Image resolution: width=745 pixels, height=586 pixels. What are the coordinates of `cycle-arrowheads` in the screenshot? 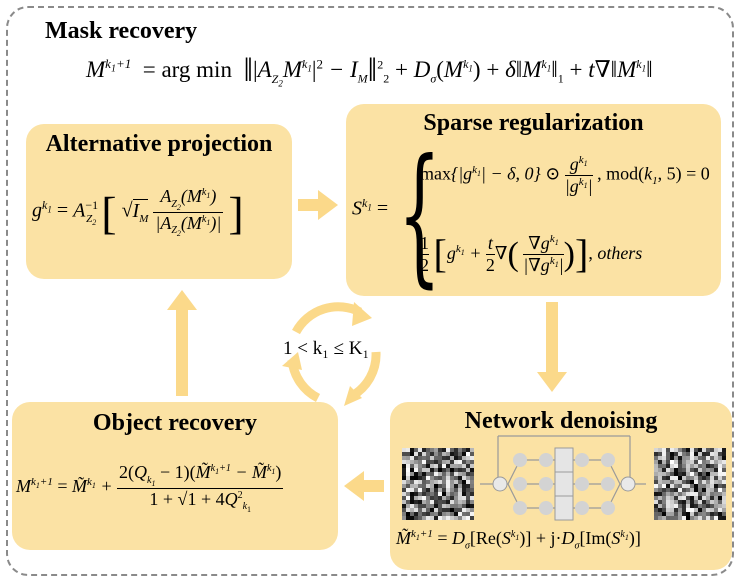 It's located at (327, 354).